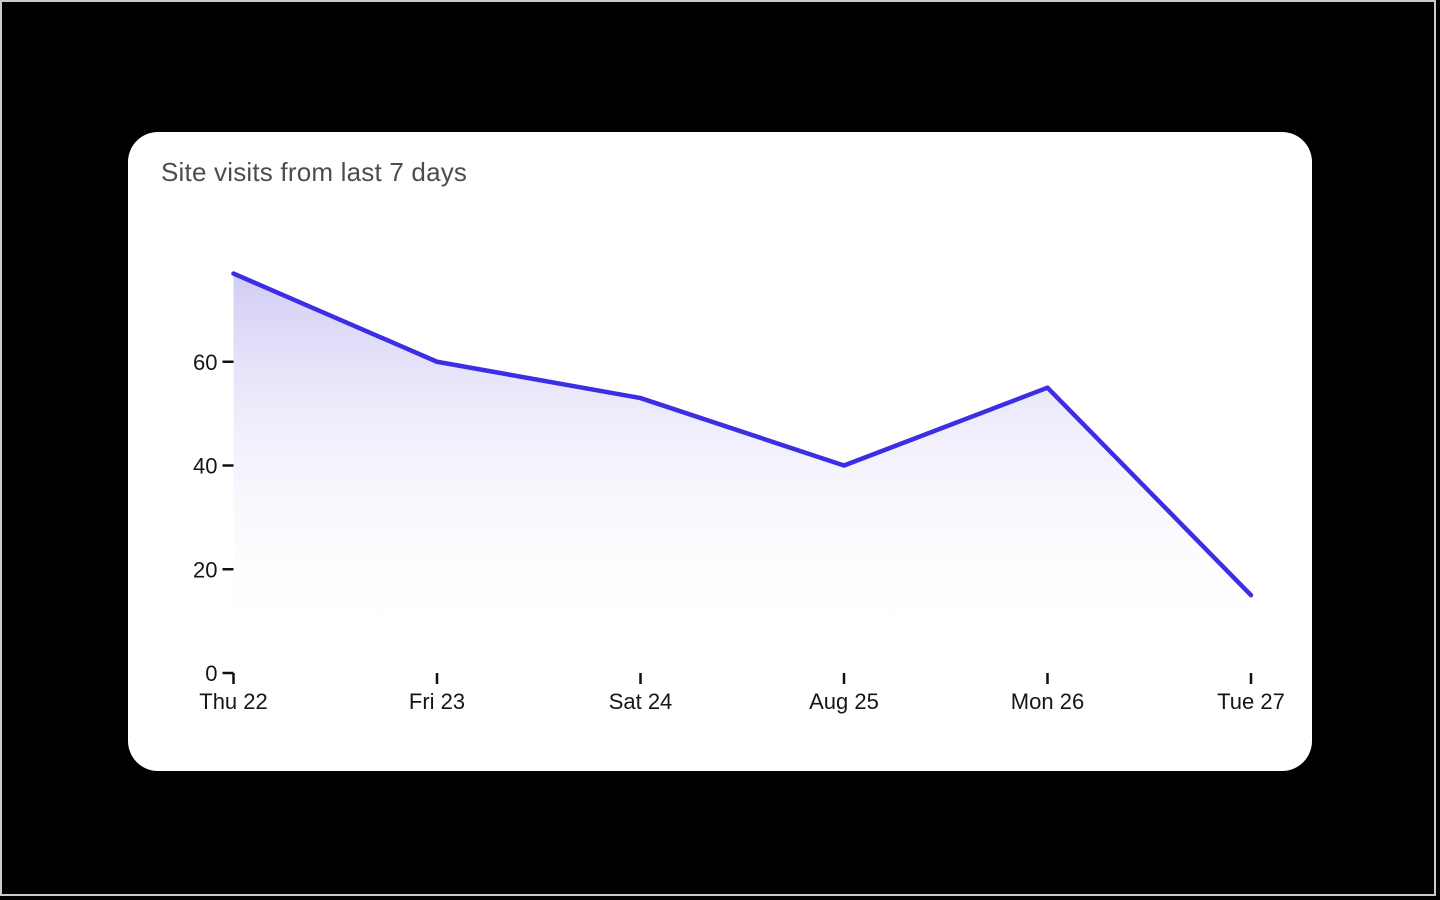 This screenshot has width=1440, height=900. Describe the element at coordinates (211, 673) in the screenshot. I see `y-tick-label: 0` at that location.